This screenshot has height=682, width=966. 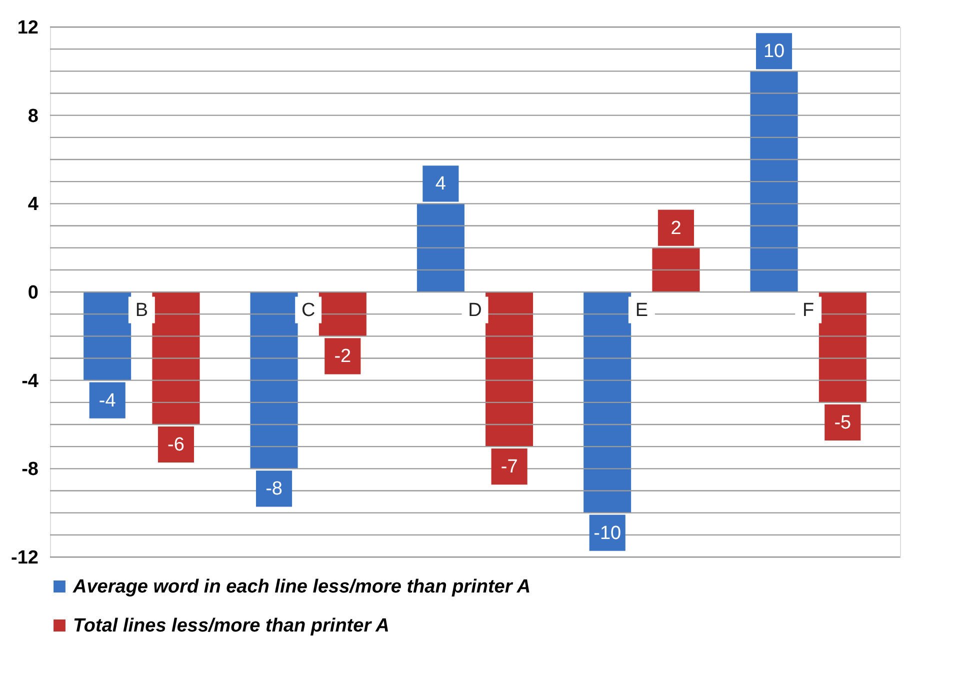 What do you see at coordinates (33, 293) in the screenshot?
I see `y-tick-label: 0` at bounding box center [33, 293].